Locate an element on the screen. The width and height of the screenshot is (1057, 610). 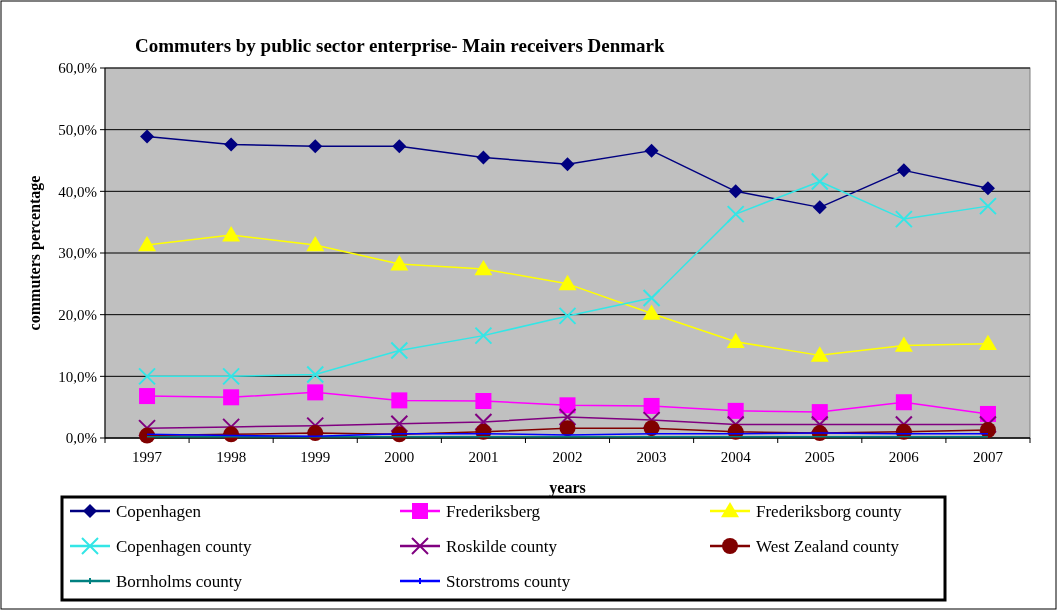
chart-title: Commuters by public sector enterprise- Main receivers Denmark is located at coordinates (400, 45).